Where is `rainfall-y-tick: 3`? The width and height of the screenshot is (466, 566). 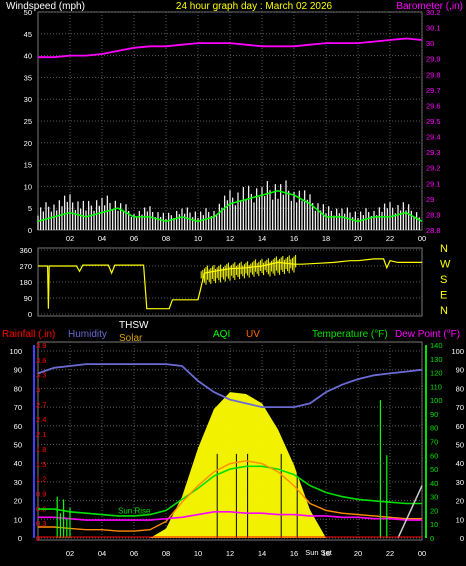
rainfall-y-tick: 3 is located at coordinates (38, 390).